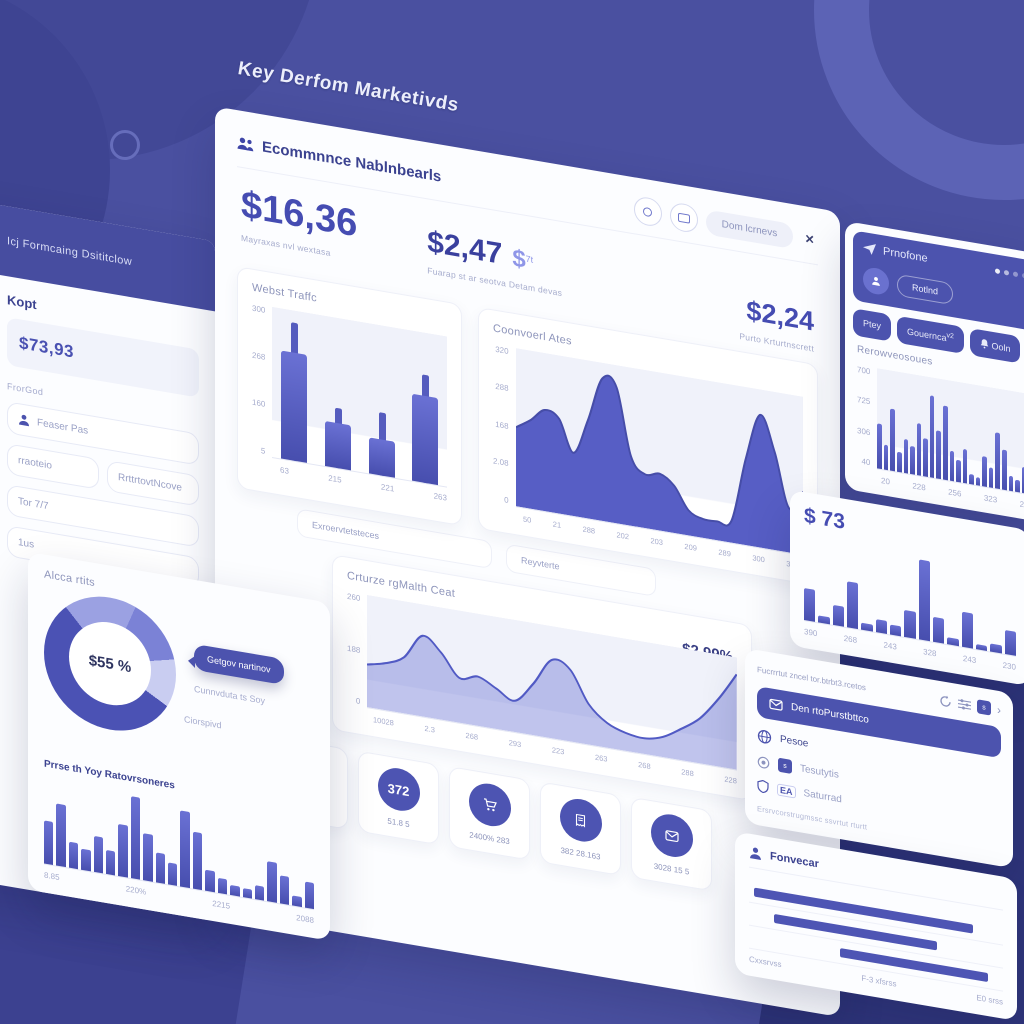 The height and width of the screenshot is (1024, 1024). I want to click on y-axis: 320 288 168 2.08 0, so click(504, 425).